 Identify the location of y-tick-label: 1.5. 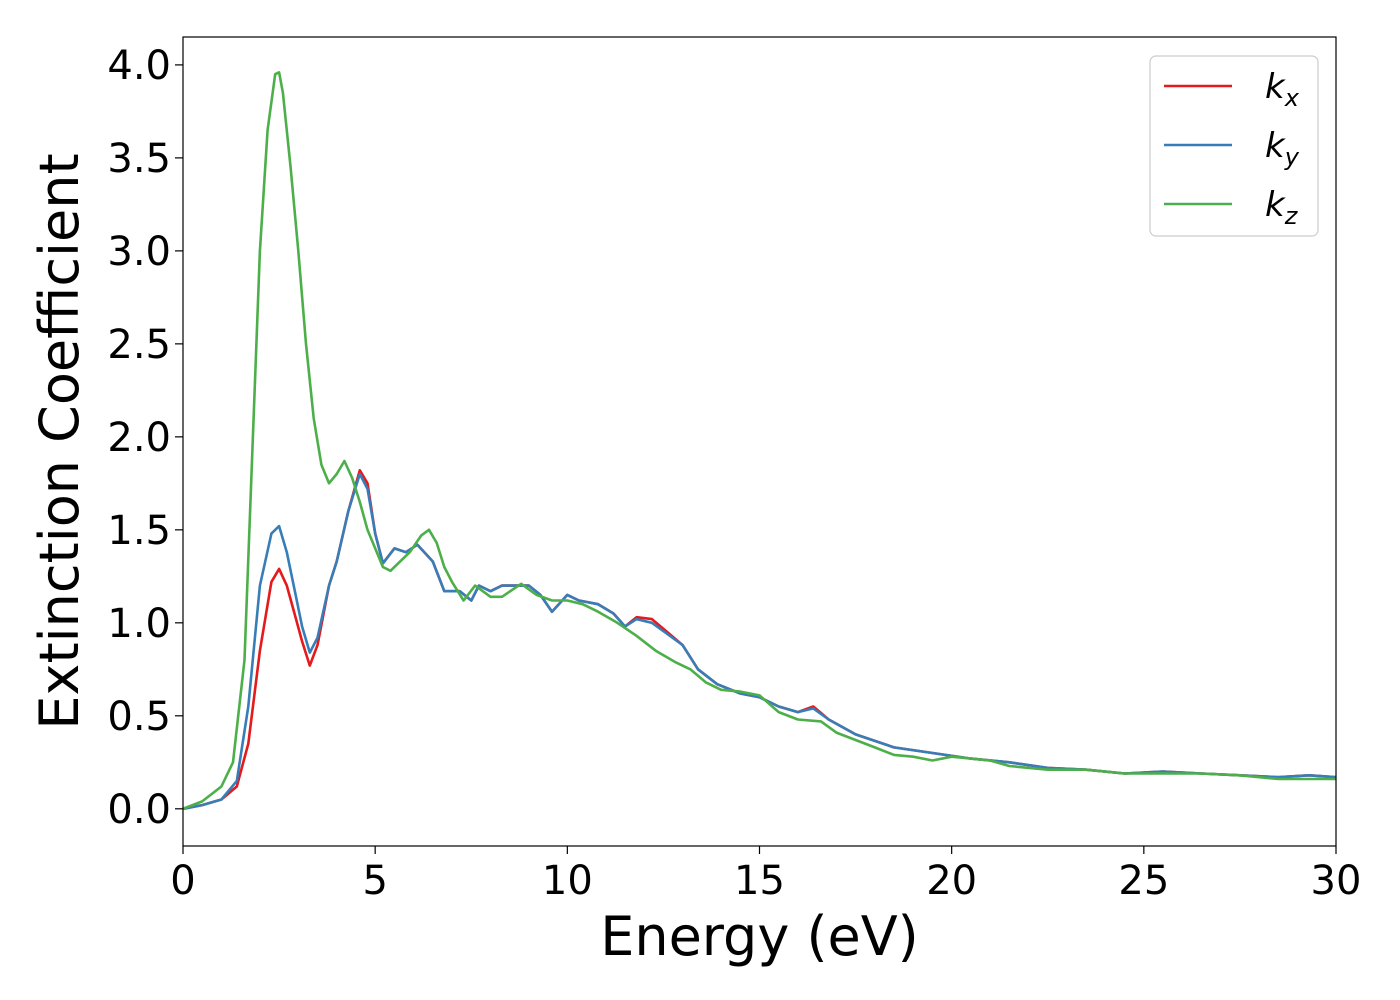
(139, 531).